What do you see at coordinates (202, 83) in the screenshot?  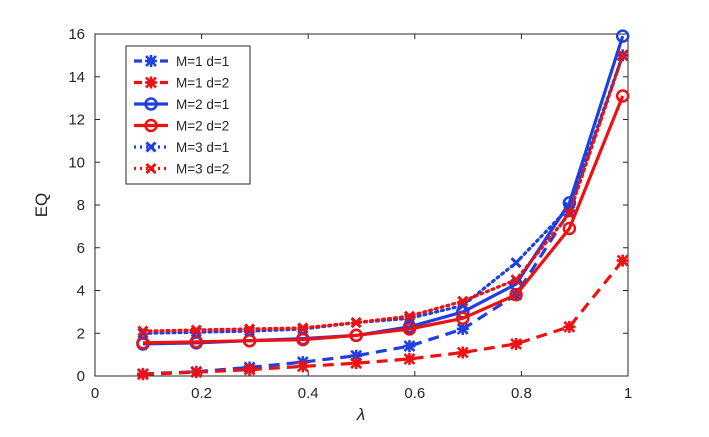 I see `legend-label: M=1 d=2` at bounding box center [202, 83].